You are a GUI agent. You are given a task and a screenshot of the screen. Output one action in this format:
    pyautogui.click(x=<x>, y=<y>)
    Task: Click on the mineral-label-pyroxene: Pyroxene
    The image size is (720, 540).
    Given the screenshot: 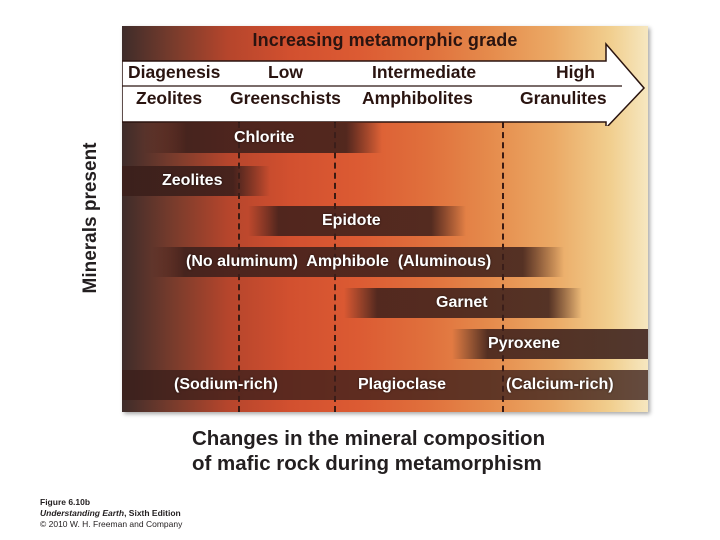 What is the action you would take?
    pyautogui.click(x=524, y=343)
    